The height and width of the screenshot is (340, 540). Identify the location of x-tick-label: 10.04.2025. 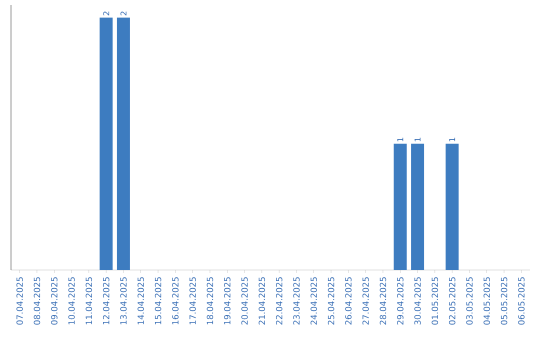
(71, 300).